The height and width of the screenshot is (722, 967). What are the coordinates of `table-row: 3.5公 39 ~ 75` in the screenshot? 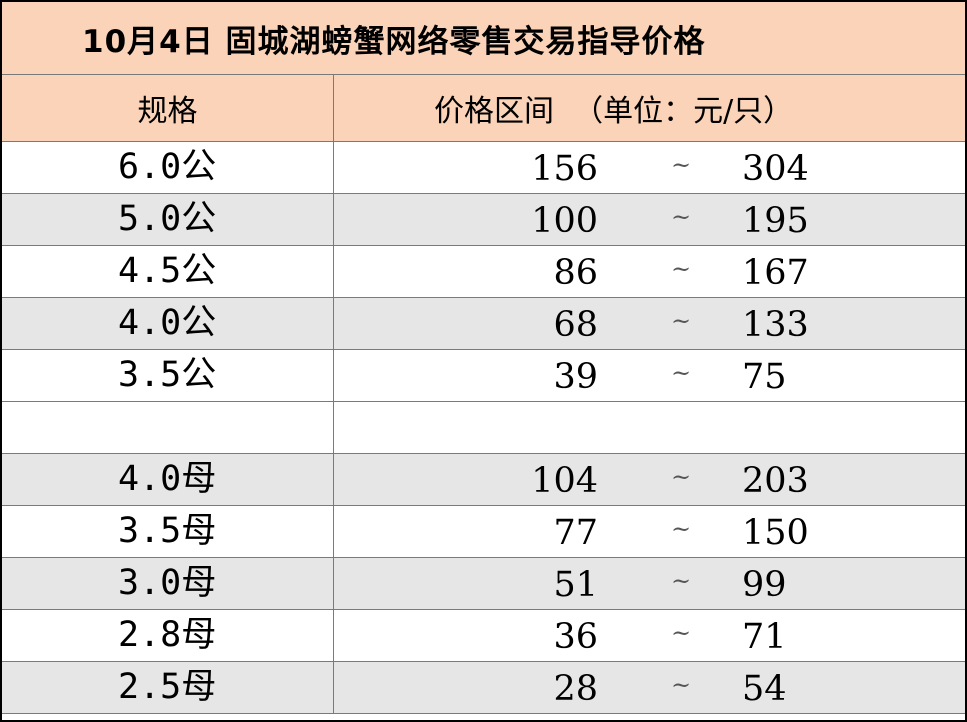 It's located at (483, 376).